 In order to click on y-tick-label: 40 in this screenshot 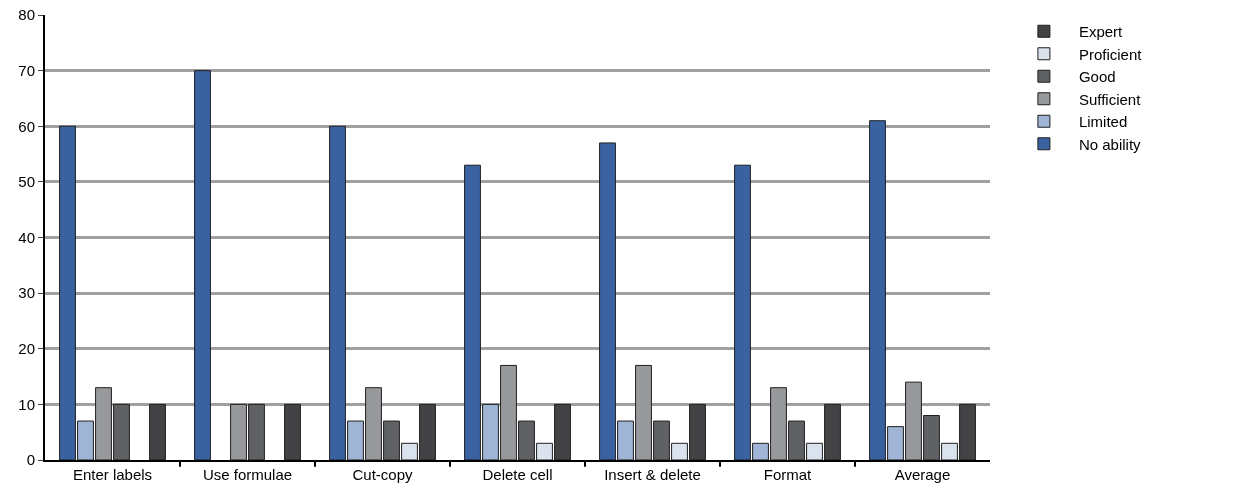, I will do `click(26, 237)`.